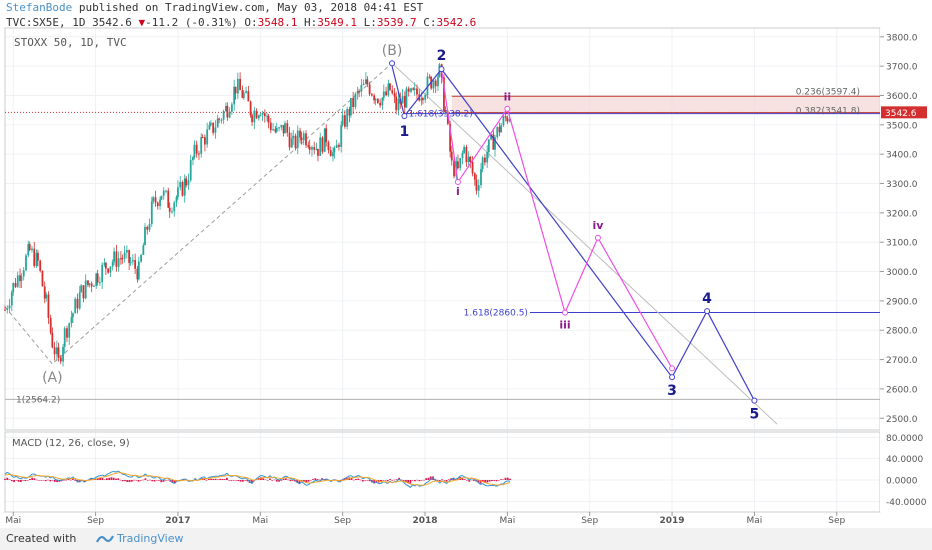 The width and height of the screenshot is (932, 550). What do you see at coordinates (508, 97) in the screenshot?
I see `wave-label-ii: ii` at bounding box center [508, 97].